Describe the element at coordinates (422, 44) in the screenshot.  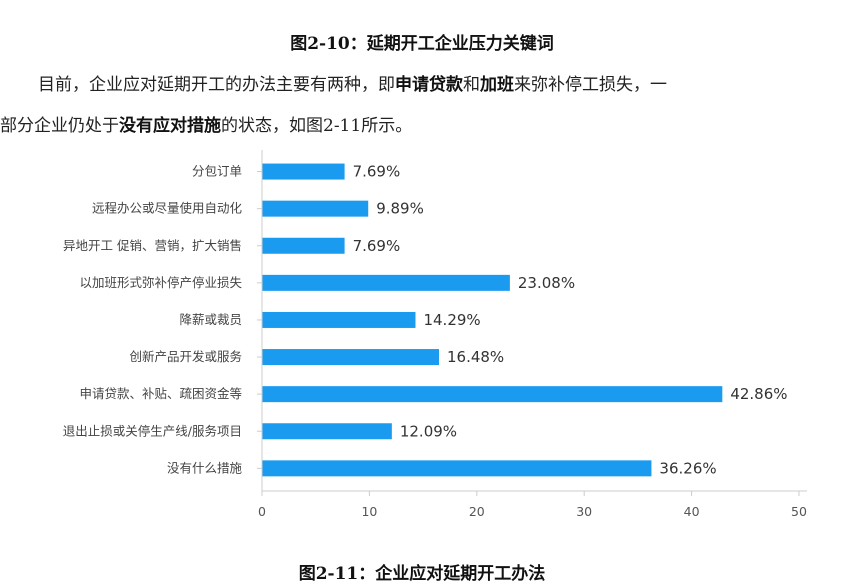
I see `figure-title-top: 图2-10：延期开工企业压力关键词` at that location.